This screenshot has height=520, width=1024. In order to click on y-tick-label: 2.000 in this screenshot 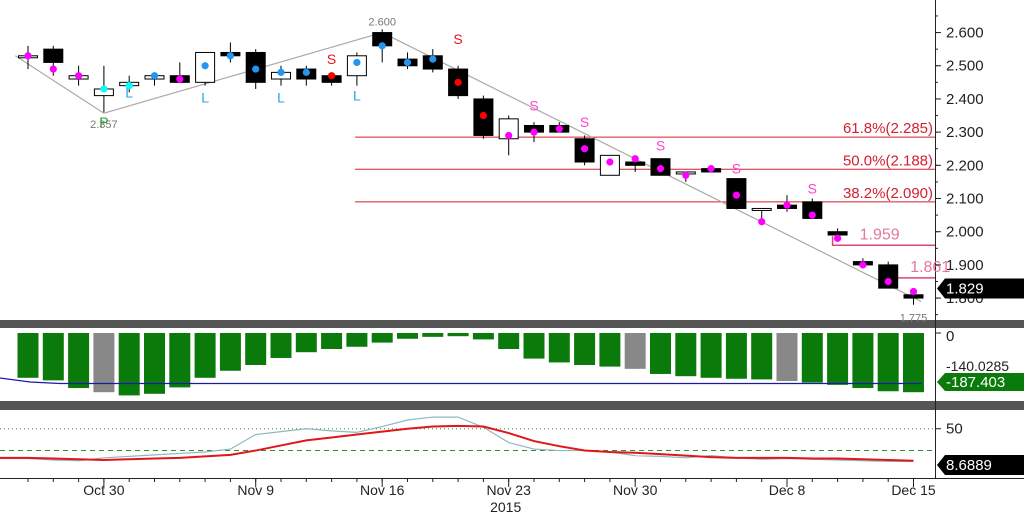, I will do `click(965, 232)`.